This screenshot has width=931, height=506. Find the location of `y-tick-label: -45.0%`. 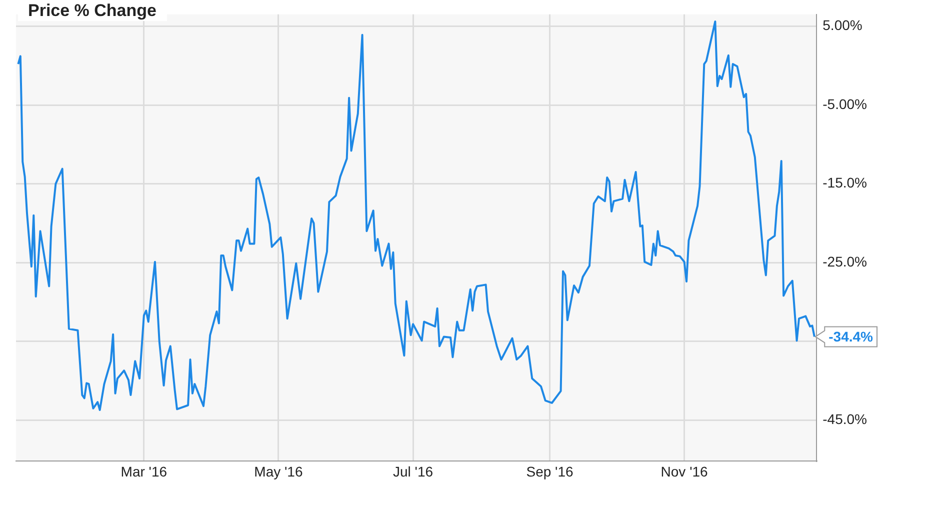

y-tick-label: -45.0% is located at coordinates (844, 419).